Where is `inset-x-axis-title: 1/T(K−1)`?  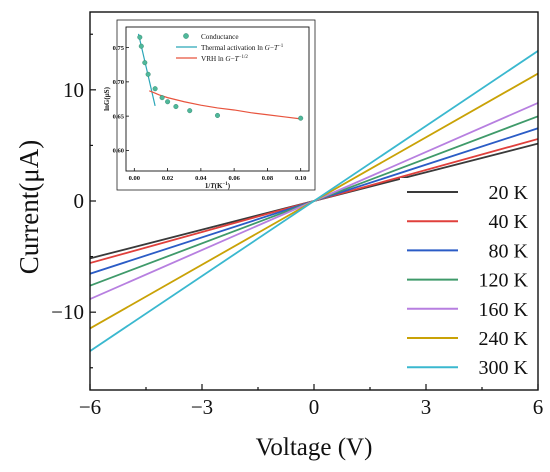 inset-x-axis-title: 1/T(K−1) is located at coordinates (218, 186).